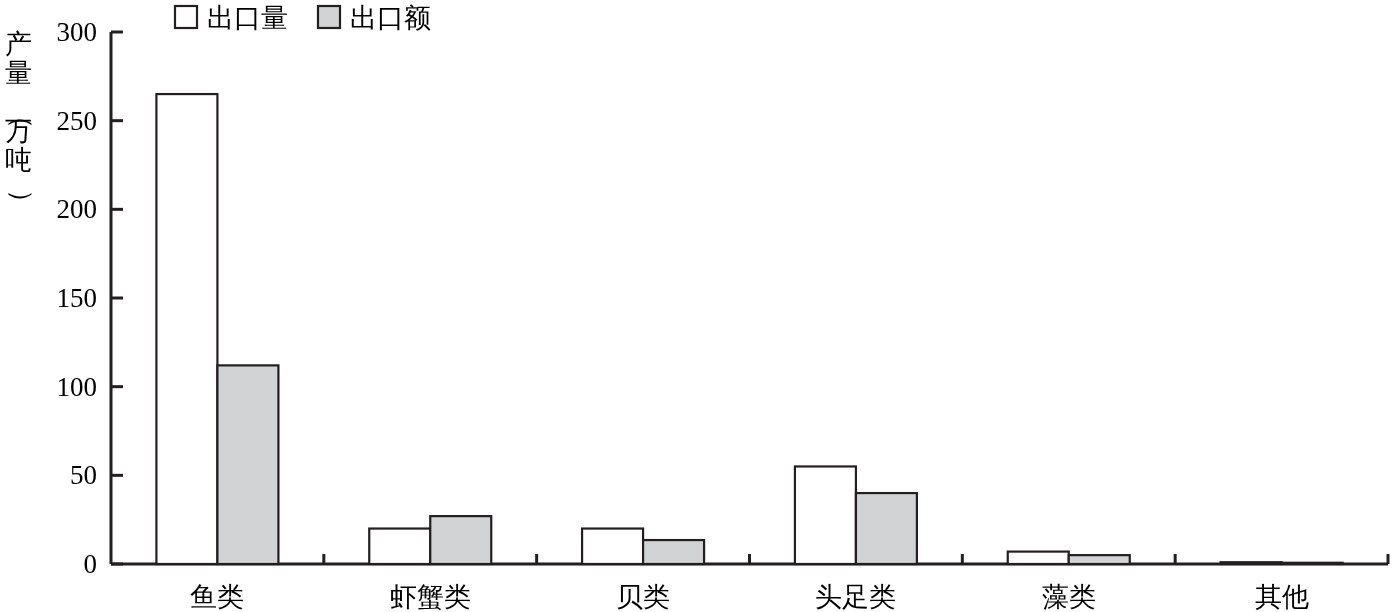  I want to click on y-tick-label: 300, so click(76, 32).